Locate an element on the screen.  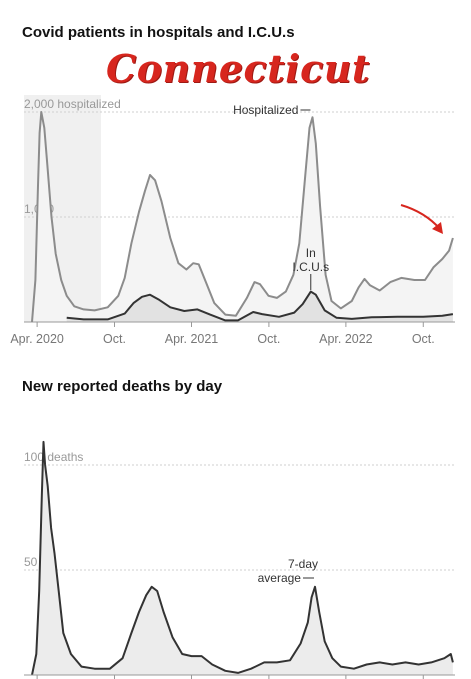
y-tick-label: 100 deaths is located at coordinates (53, 457).